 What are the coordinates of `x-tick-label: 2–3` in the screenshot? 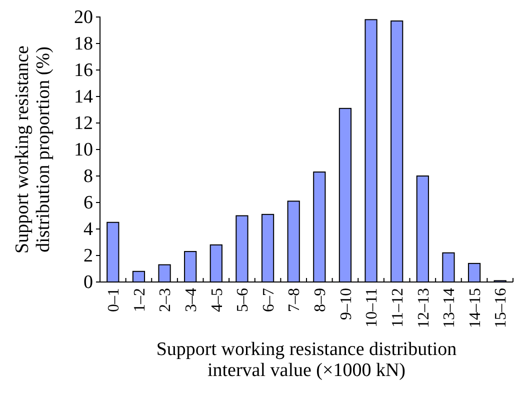 It's located at (165, 300).